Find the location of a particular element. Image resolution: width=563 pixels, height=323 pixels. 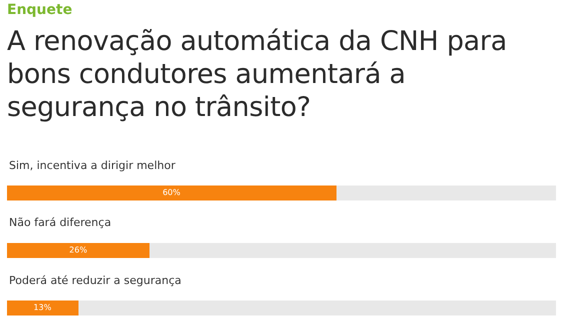

y-tick-label: Não fará diferença is located at coordinates (60, 222).